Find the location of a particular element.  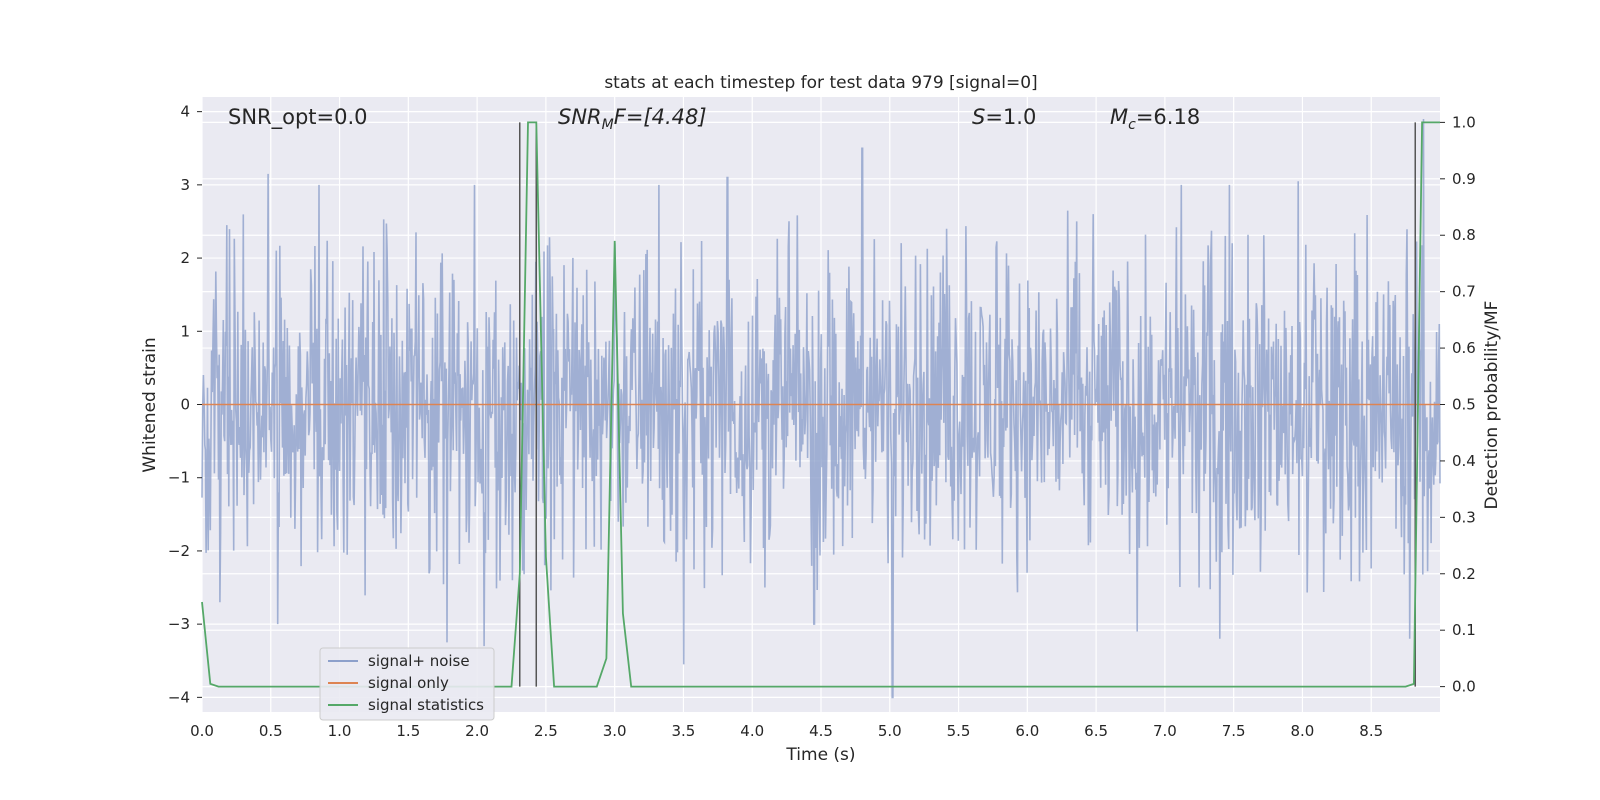

y-tick-label: 2 is located at coordinates (185, 258).